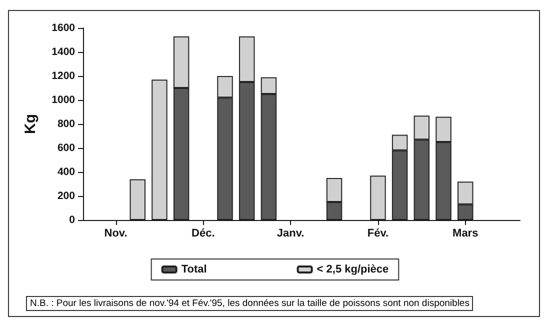  I want to click on y-tick-label: 1600, so click(64, 28).